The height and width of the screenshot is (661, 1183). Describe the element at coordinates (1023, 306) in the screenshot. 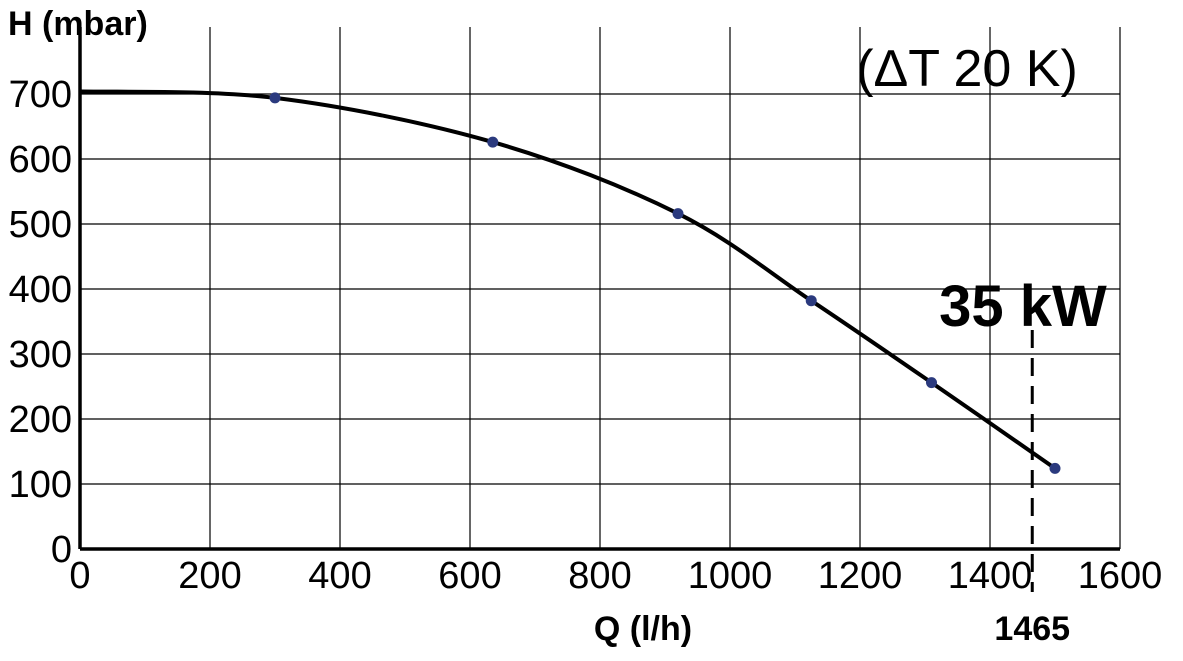

I see `power-annotation: 35 kW` at that location.